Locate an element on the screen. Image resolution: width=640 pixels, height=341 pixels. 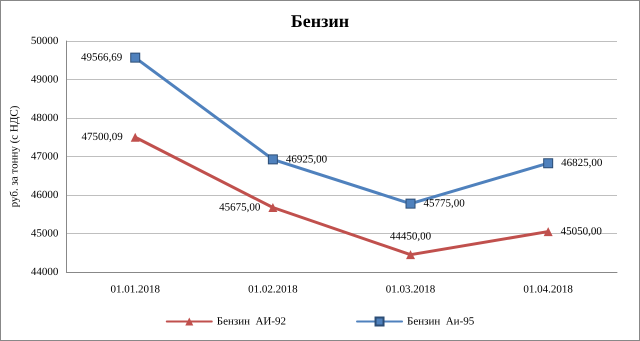
y-tick-label: 45000 is located at coordinates (44, 234).